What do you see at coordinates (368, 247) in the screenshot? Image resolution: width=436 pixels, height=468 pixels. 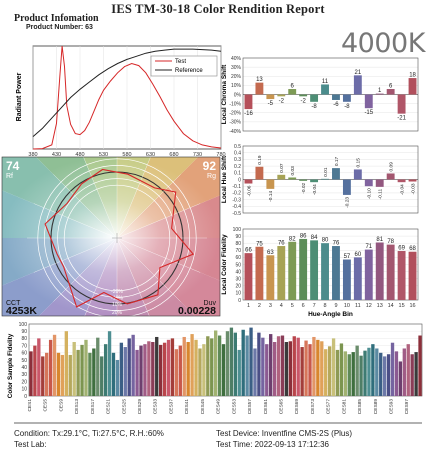 I see `bar-value-label: 71` at bounding box center [368, 247].